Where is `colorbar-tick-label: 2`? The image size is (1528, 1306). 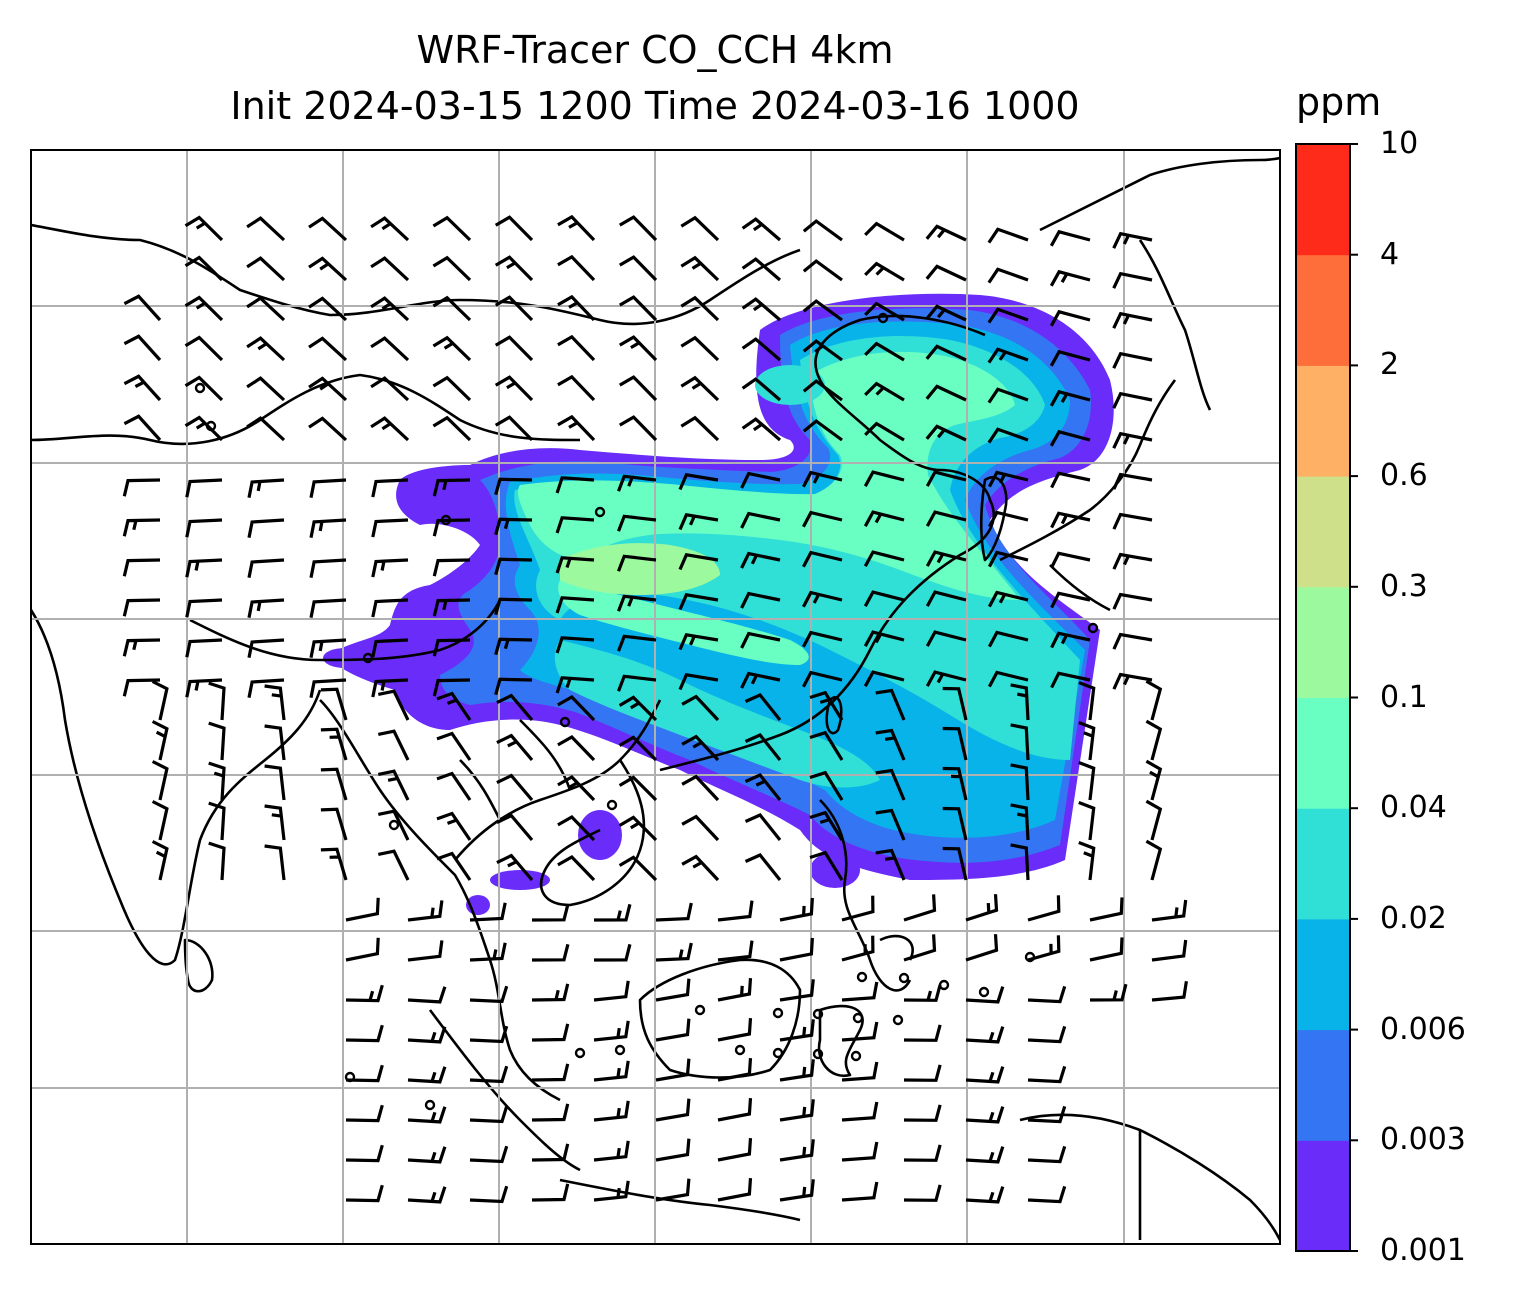
colorbar-tick-label: 2 is located at coordinates (1390, 365).